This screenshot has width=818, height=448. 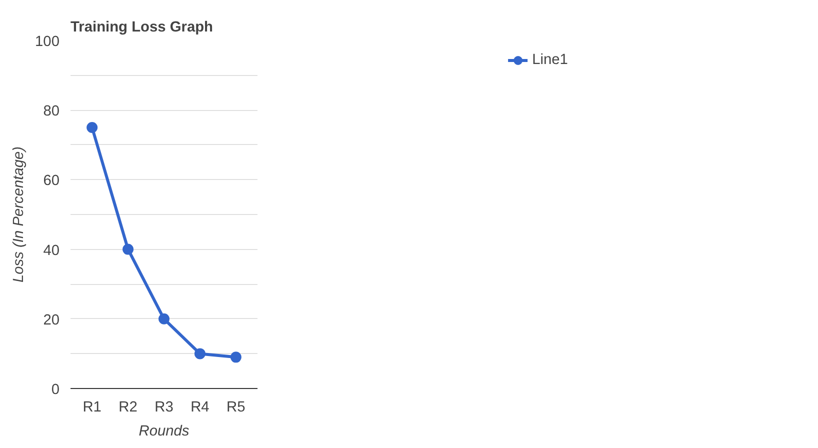 I want to click on y-tick-label: 0, so click(x=55, y=390).